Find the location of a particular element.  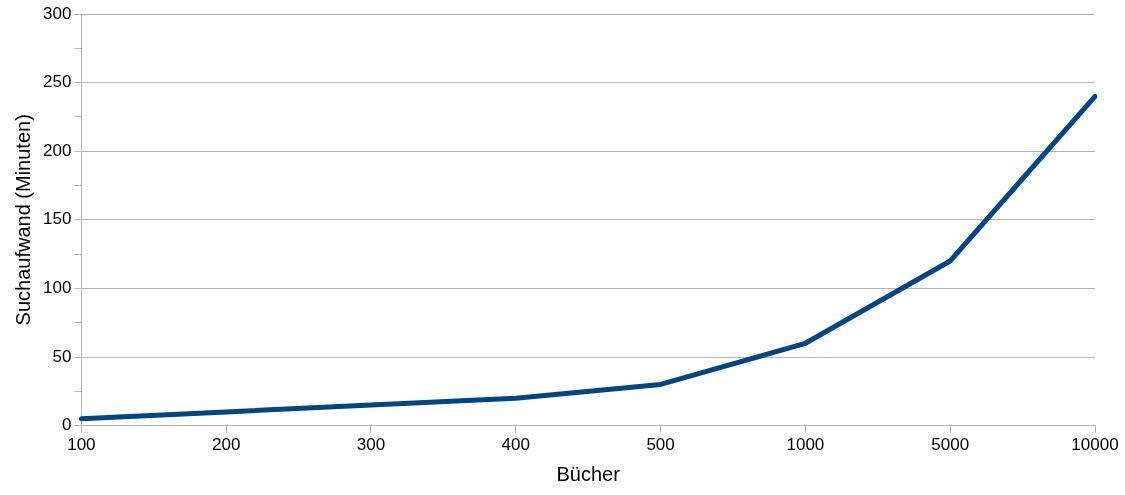

x-tick-label: 500 is located at coordinates (660, 445).